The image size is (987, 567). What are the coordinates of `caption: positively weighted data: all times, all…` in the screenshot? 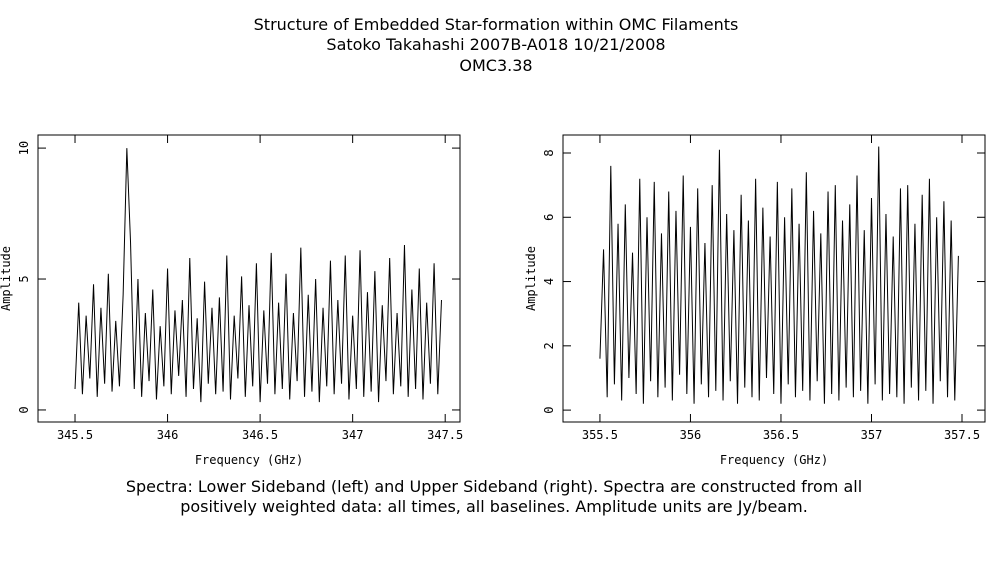 It's located at (494, 506).